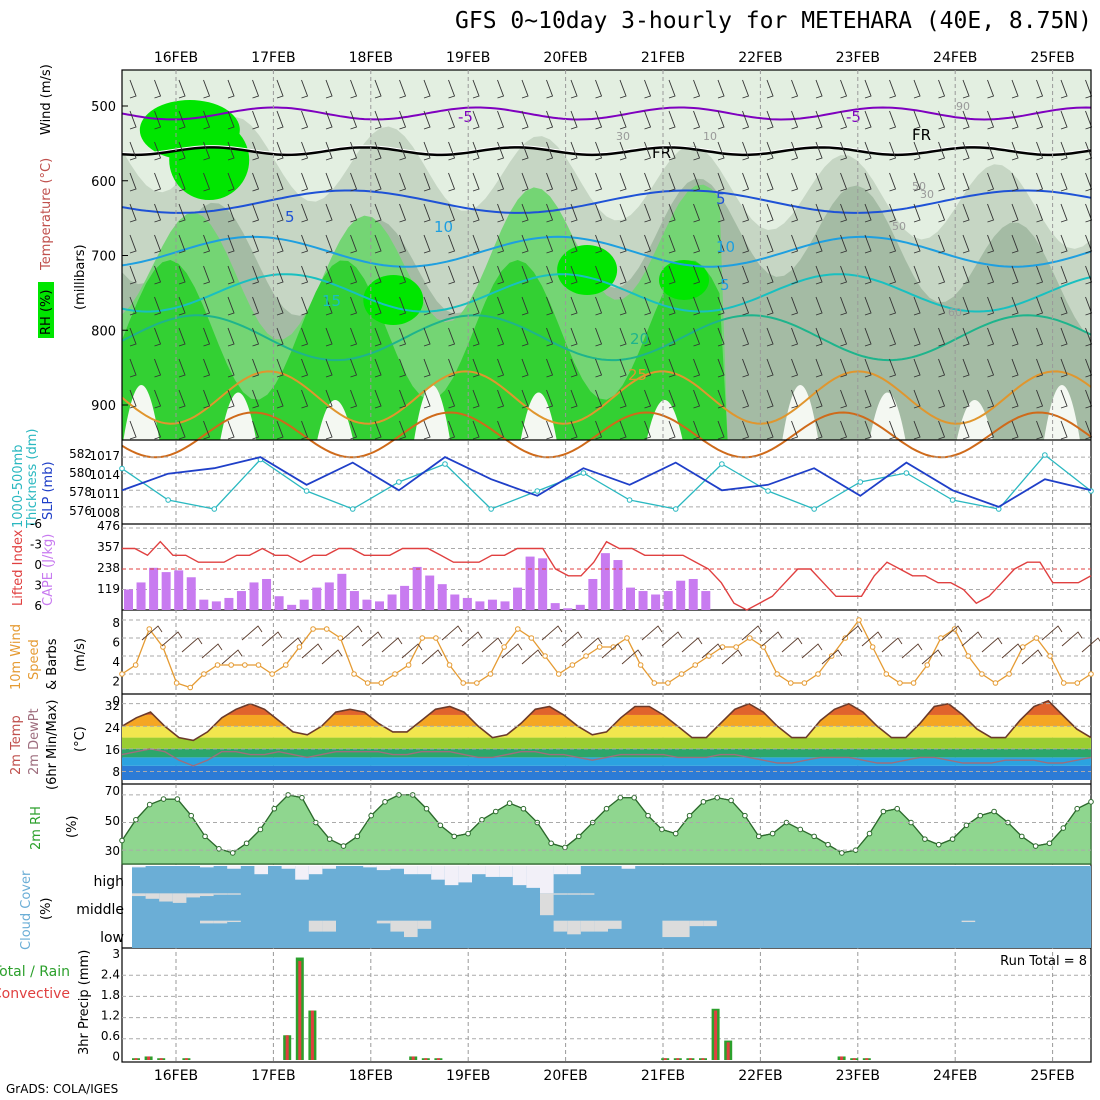 Image resolution: width=1100 pixels, height=1100 pixels. What do you see at coordinates (104, 494) in the screenshot?
I see `slp-ytick: 1011` at bounding box center [104, 494].